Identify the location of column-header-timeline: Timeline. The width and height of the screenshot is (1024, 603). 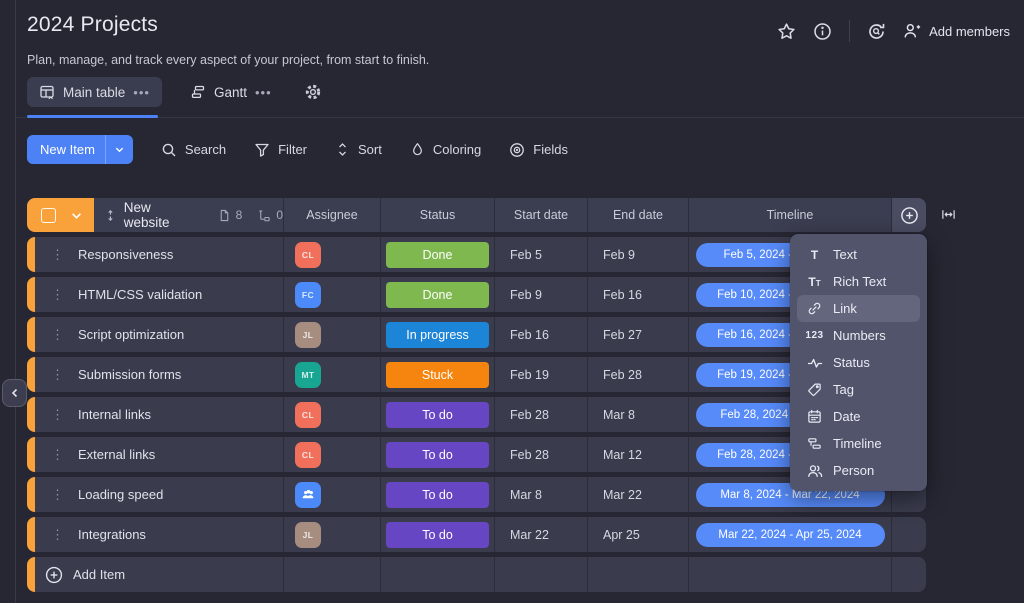
(789, 215).